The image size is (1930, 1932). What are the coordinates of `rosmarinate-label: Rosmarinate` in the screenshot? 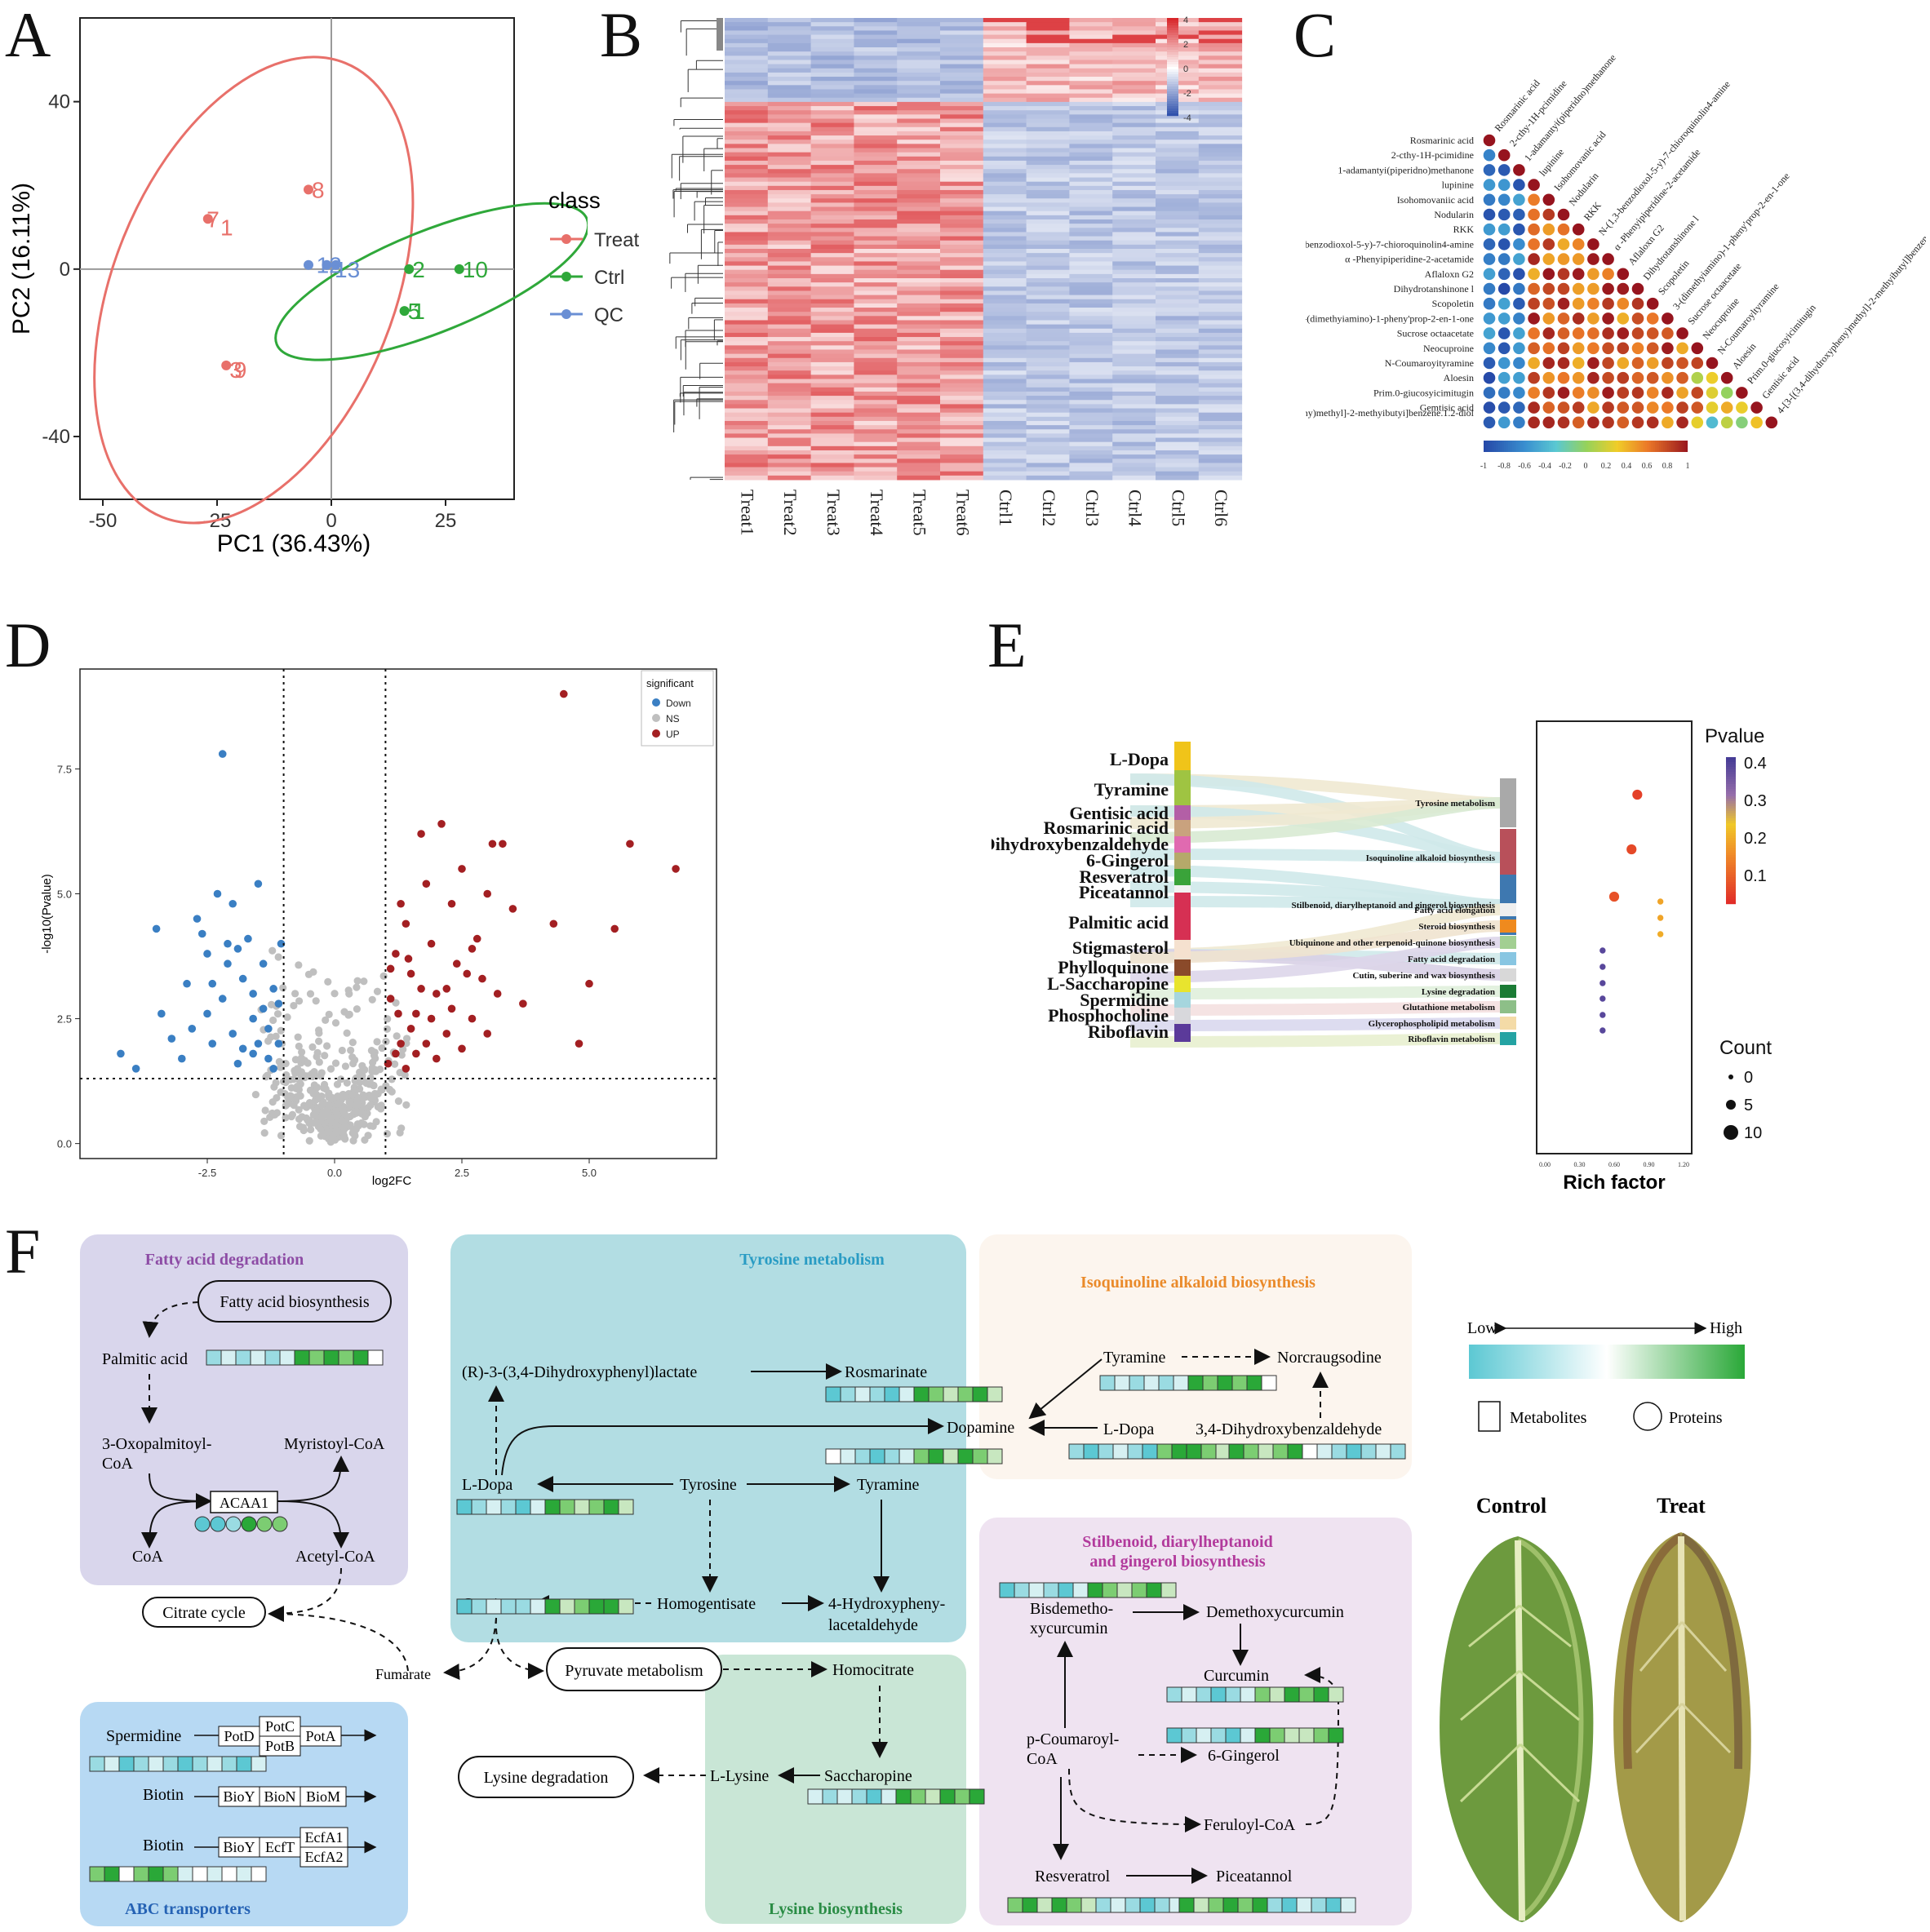 It's located at (886, 1372).